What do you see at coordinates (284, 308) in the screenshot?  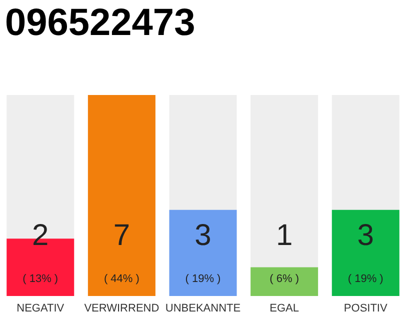 I see `x-tick-label: EGAL` at bounding box center [284, 308].